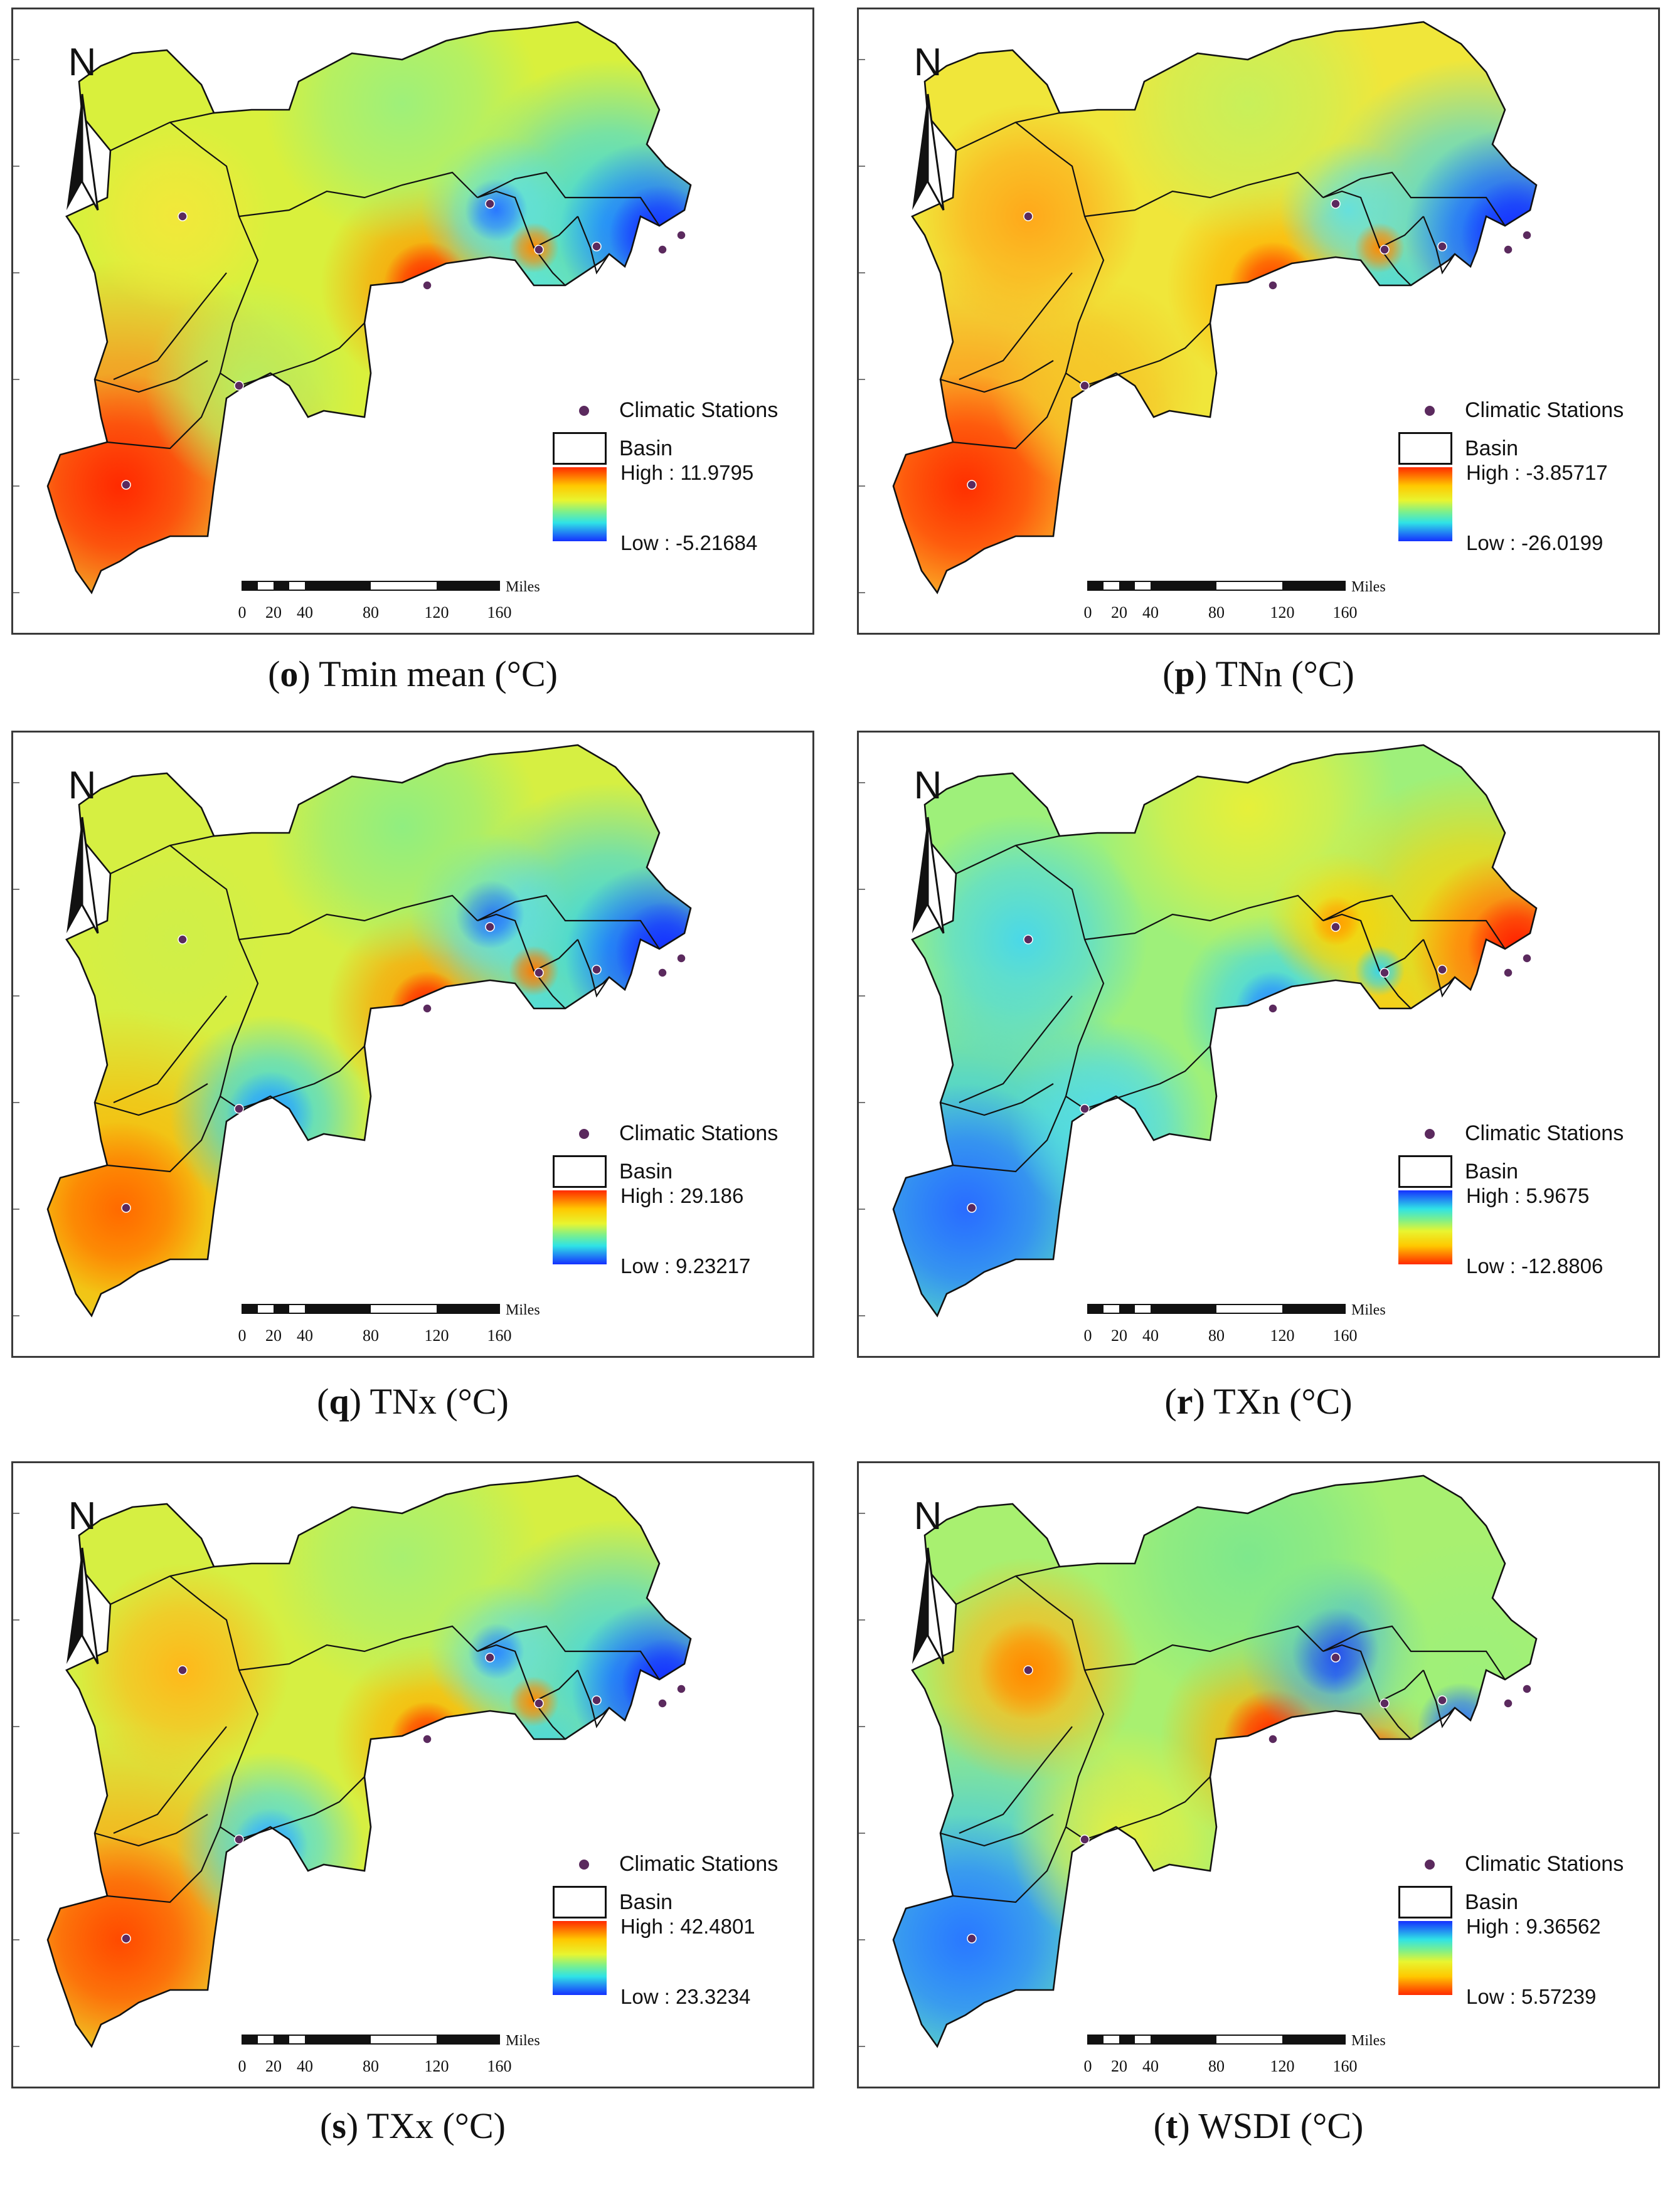 The image size is (1670, 2212). Describe the element at coordinates (685, 1996) in the screenshot. I see `legend-low-value: Low : 23.3234` at that location.